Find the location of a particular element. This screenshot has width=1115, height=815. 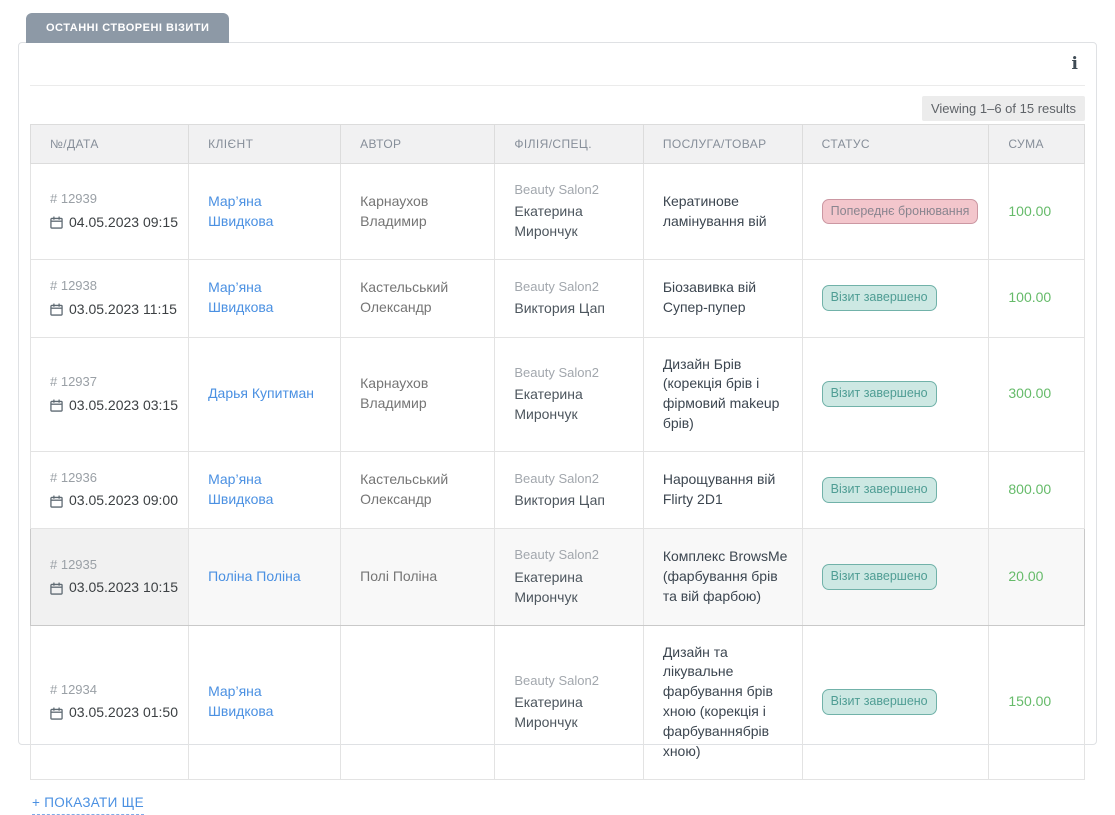

cell-author: Кастельський Олександр is located at coordinates (418, 490).